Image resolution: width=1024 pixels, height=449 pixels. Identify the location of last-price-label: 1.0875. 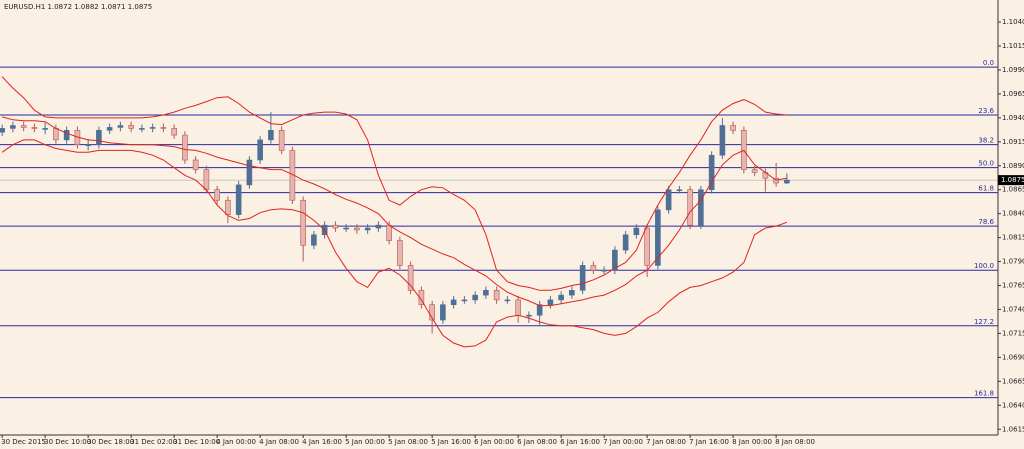
(1012, 180).